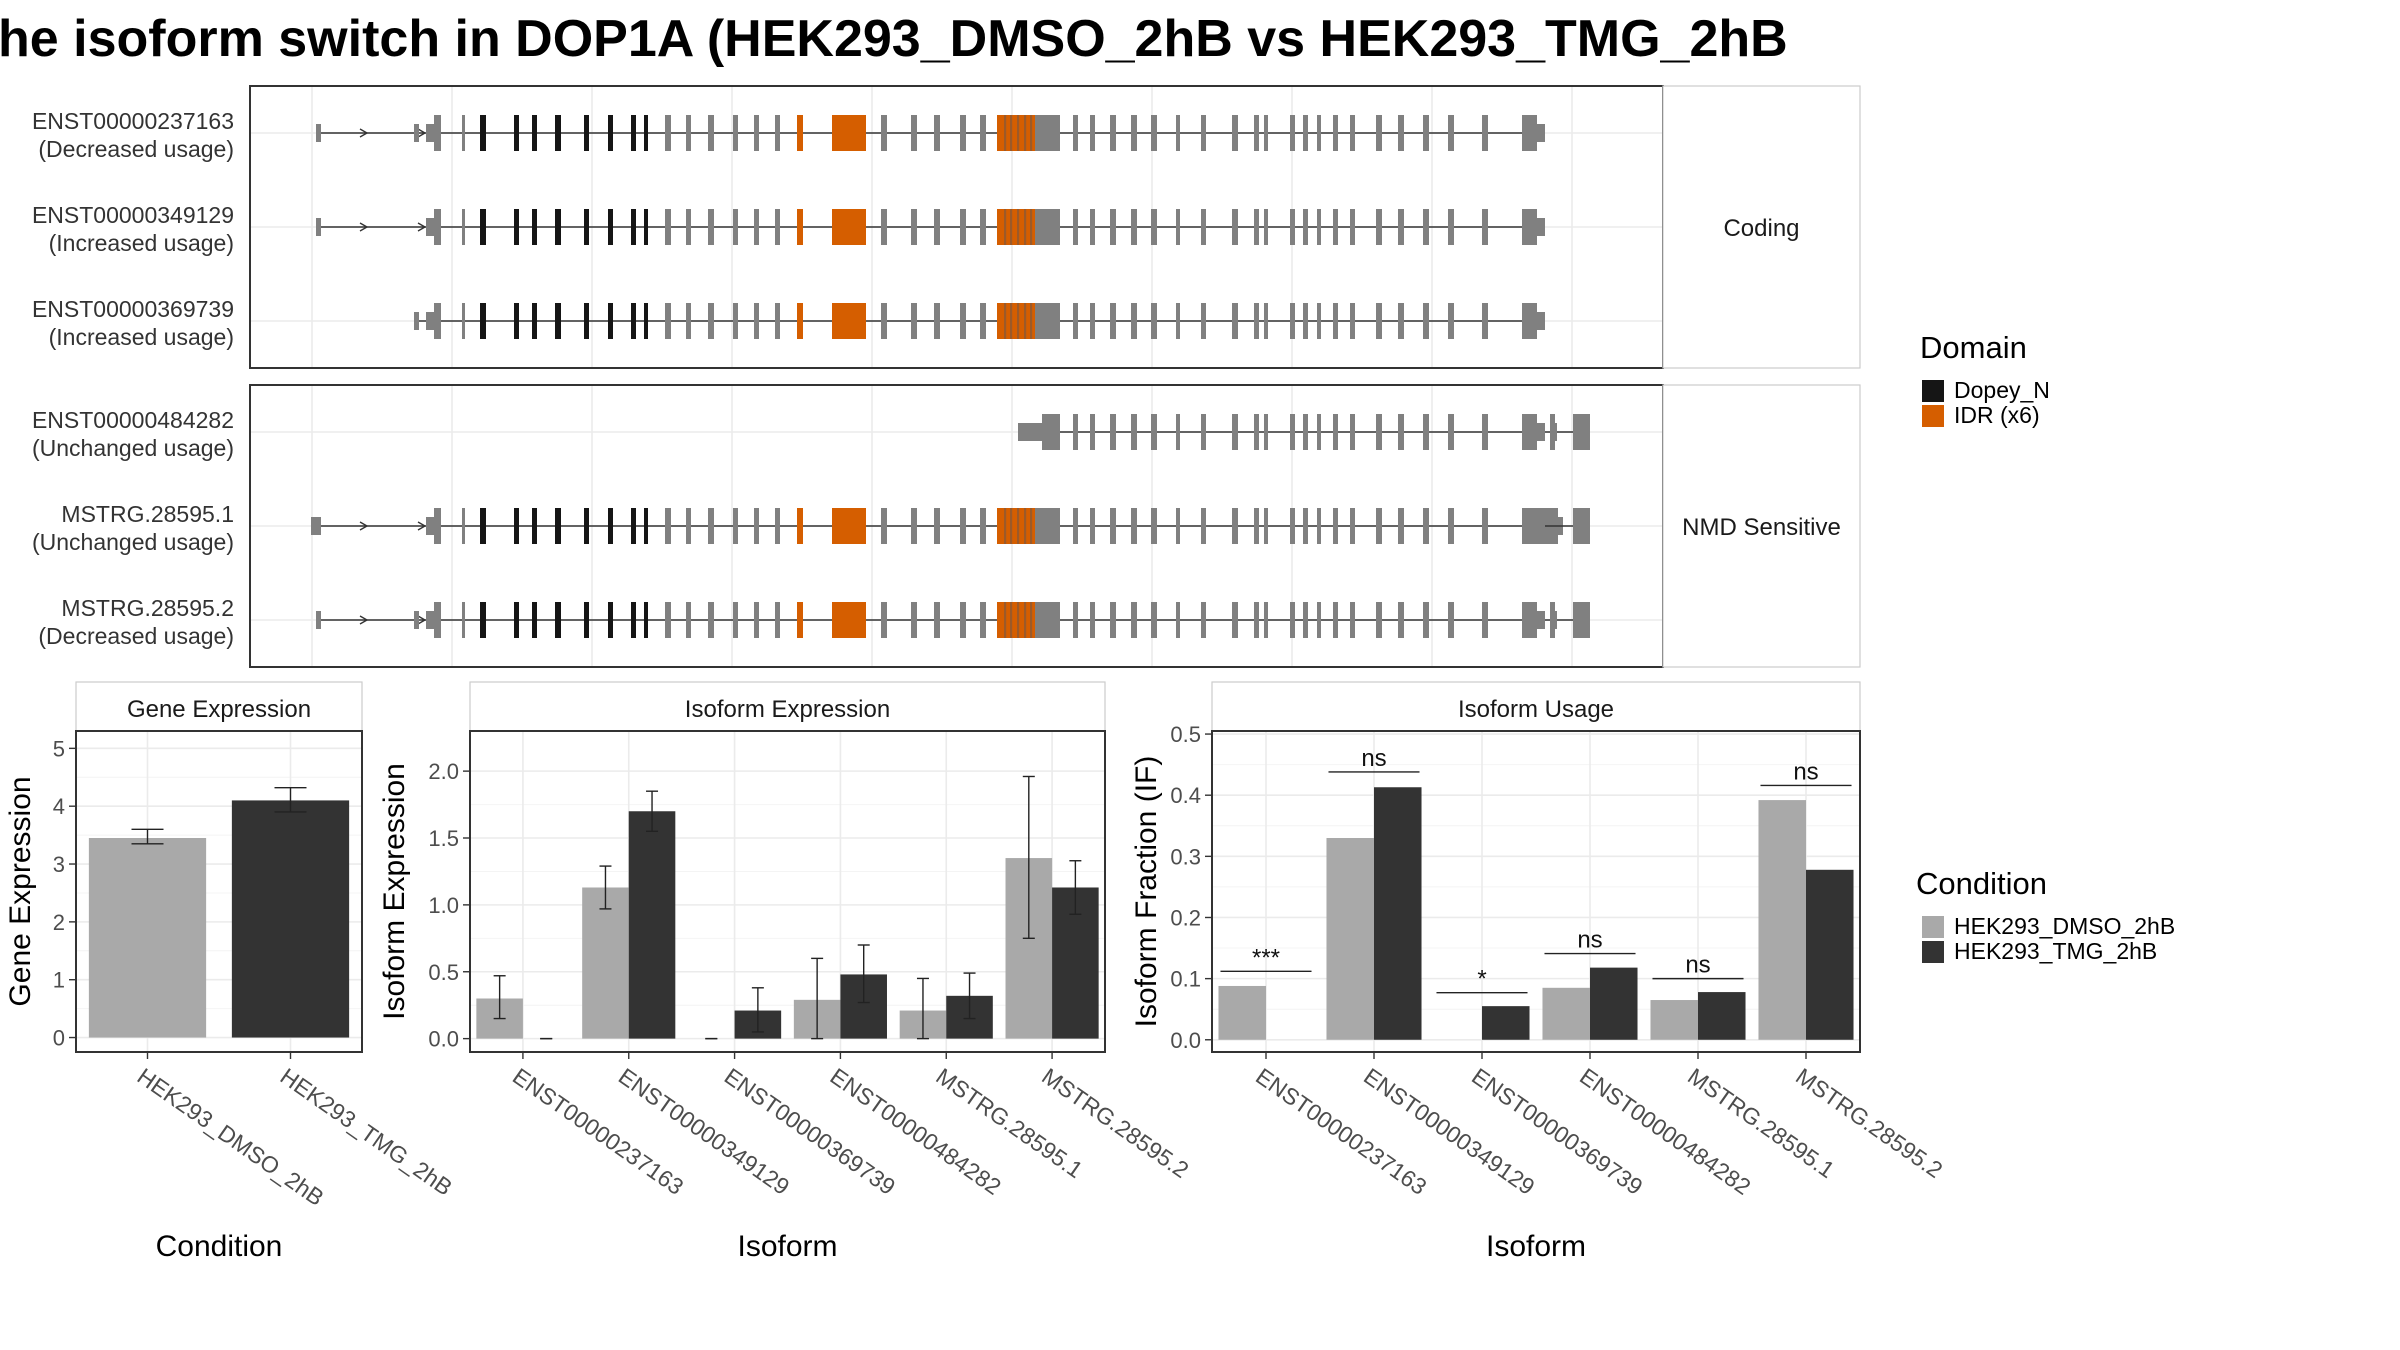 The image size is (2400, 1350). What do you see at coordinates (1506, 1023) in the screenshot?
I see `bar-HEK293_TMG_2hB-ENST00000369739` at bounding box center [1506, 1023].